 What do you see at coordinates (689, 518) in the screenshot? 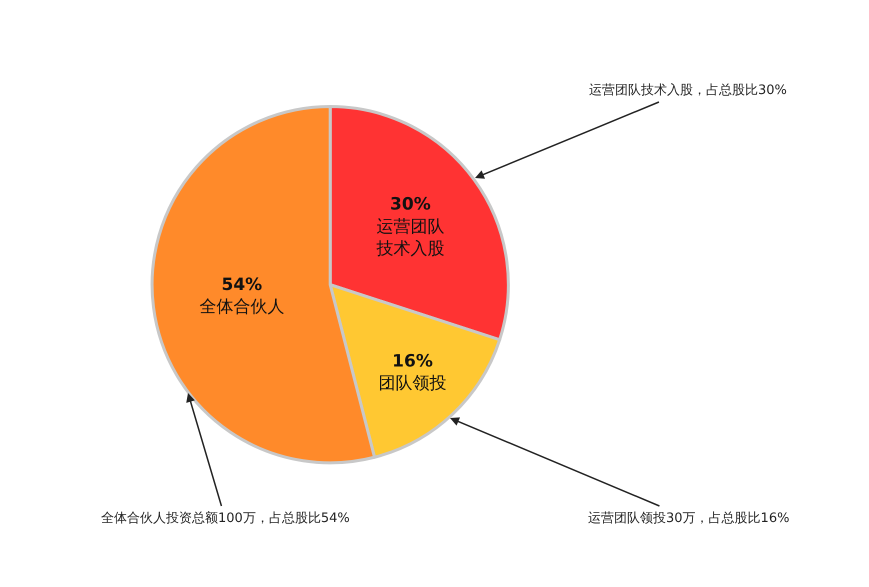
I see `text: 运营团队领投30万，占总股比16%` at bounding box center [689, 518].